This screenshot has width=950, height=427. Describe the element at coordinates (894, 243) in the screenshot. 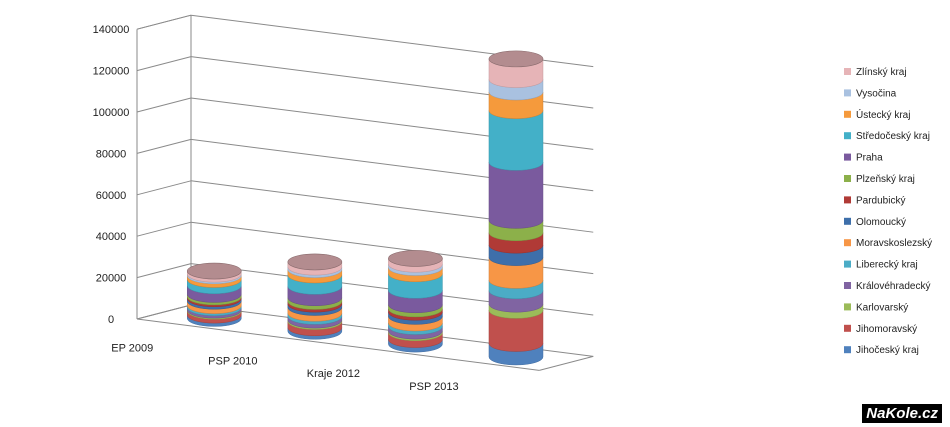

I see `legend-label: Moravskoslezský` at that location.